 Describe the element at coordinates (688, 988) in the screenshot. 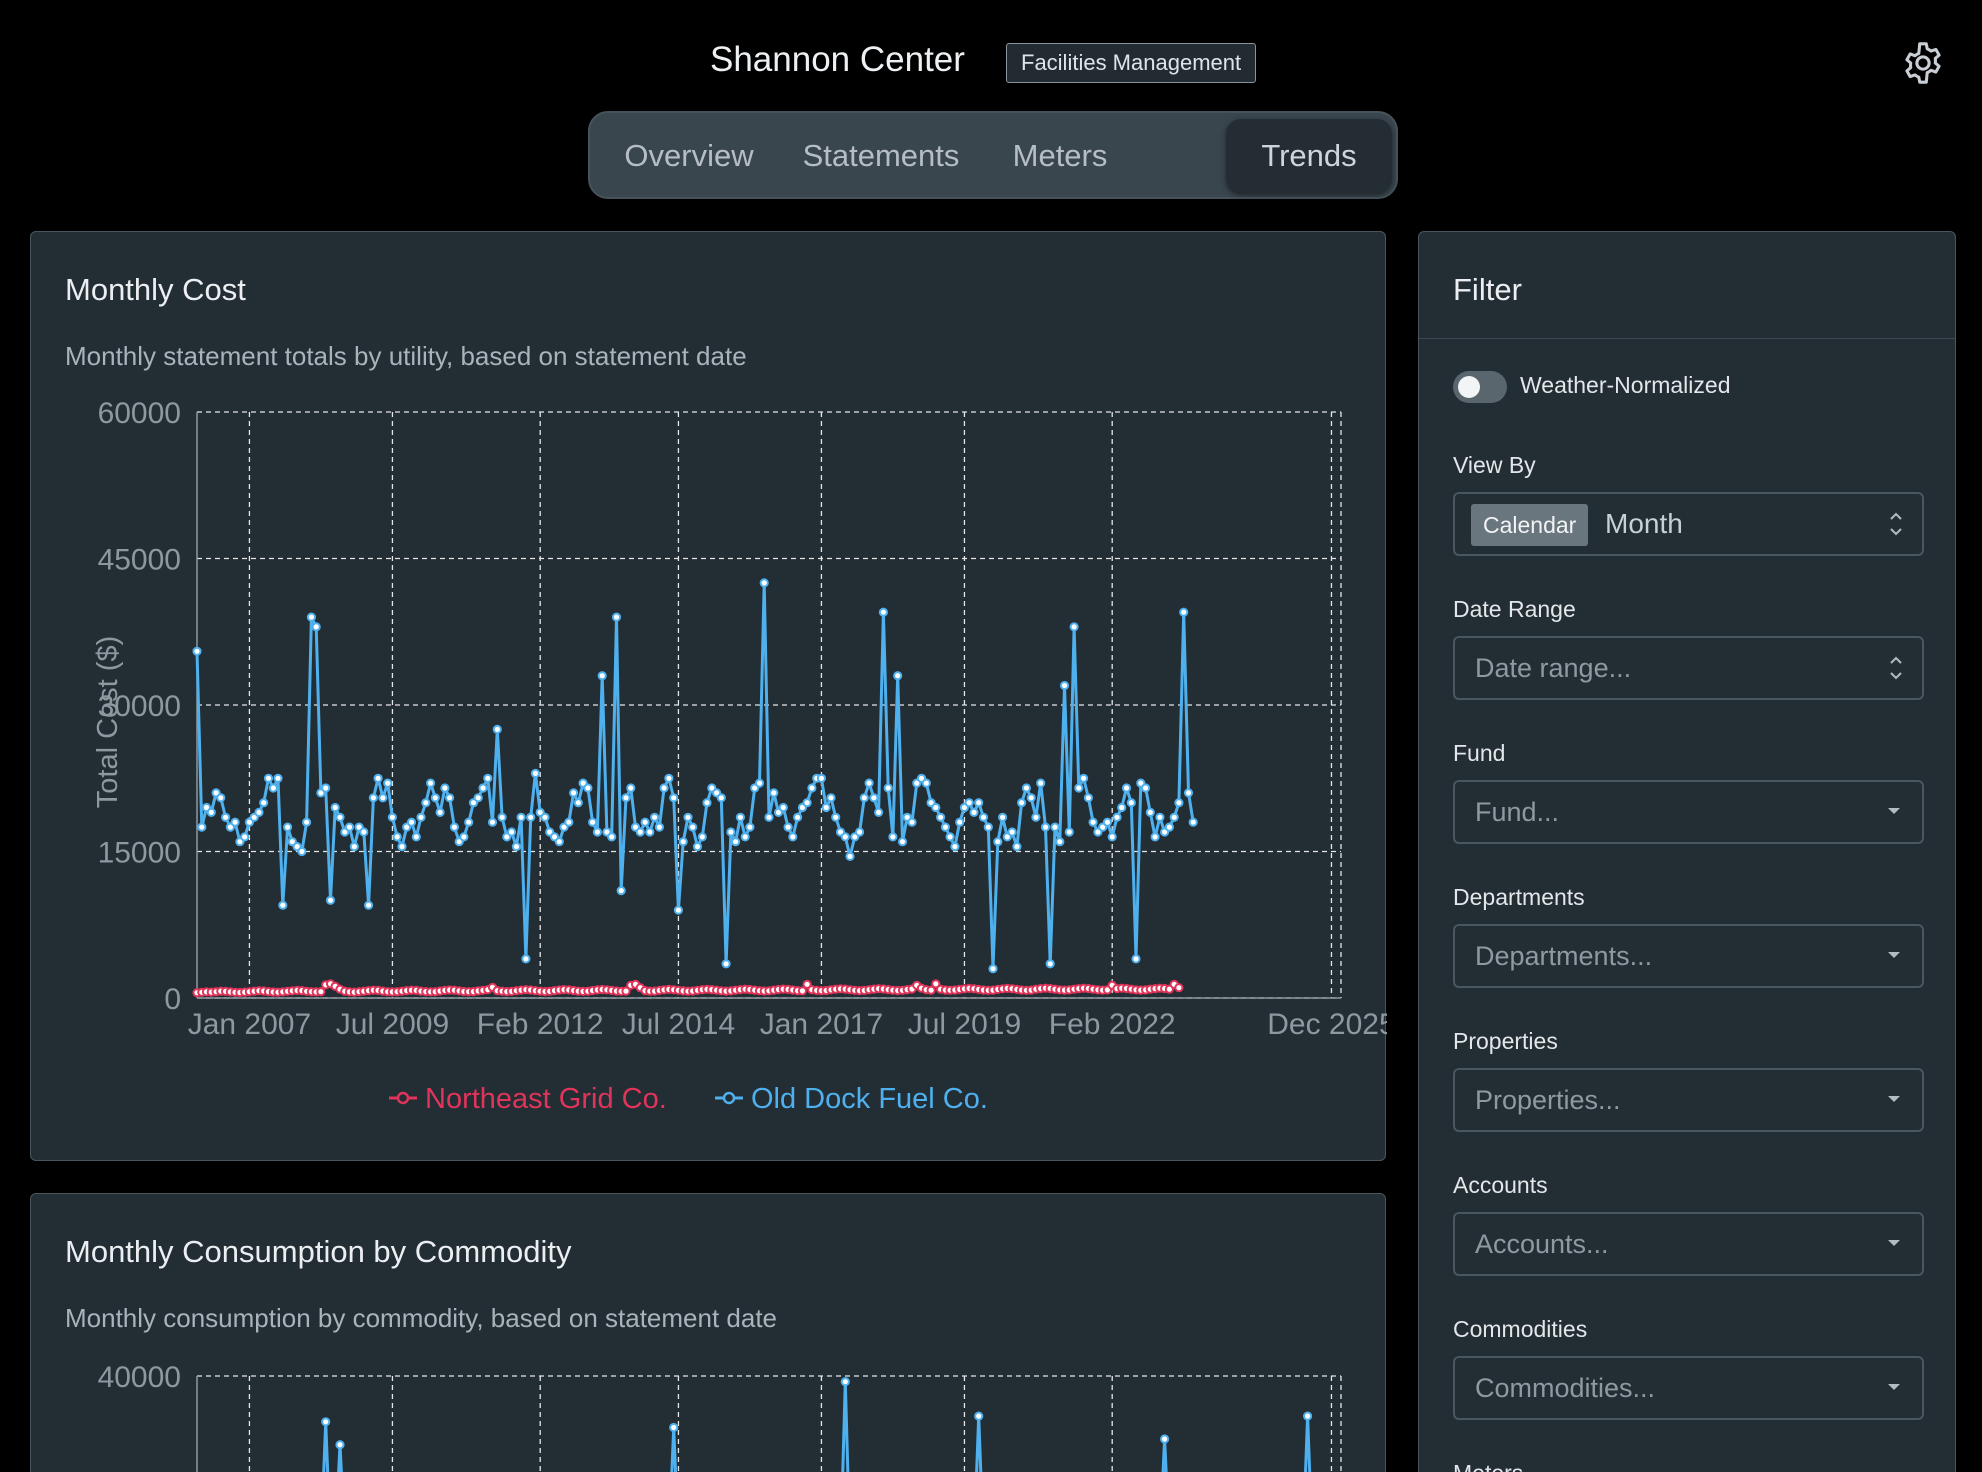

I see `series-northeast` at that location.